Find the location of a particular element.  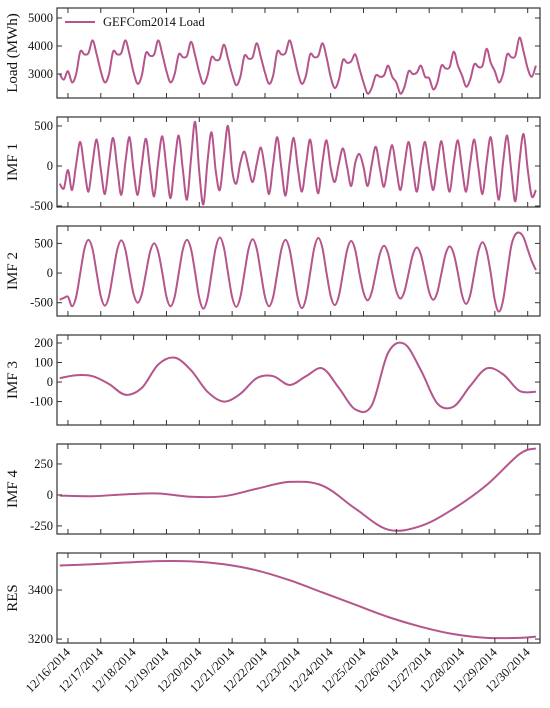

y-tick-label: 250 is located at coordinates (43, 464).